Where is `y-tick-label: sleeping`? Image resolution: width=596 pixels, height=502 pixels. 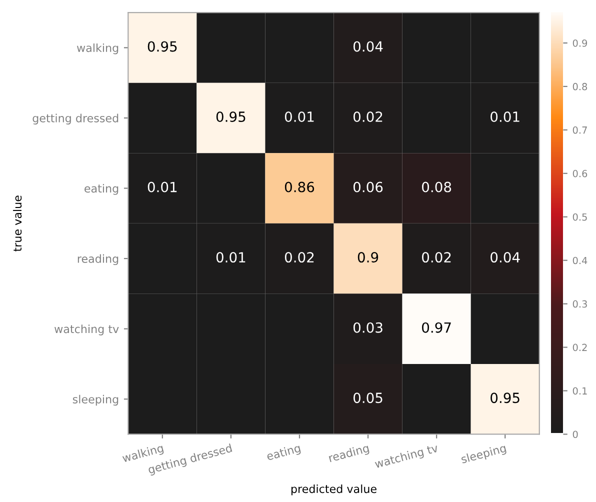 y-tick-label: sleeping is located at coordinates (95, 400).